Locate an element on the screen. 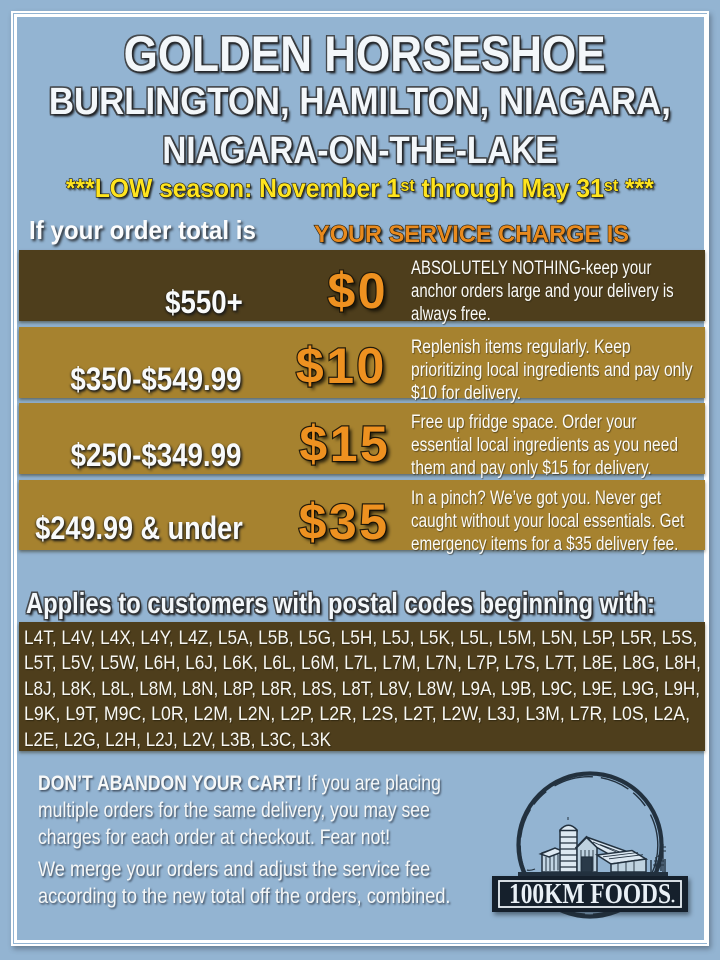 This screenshot has height=960, width=720. svg-text: 100KM FOODS is located at coordinates (590, 894).